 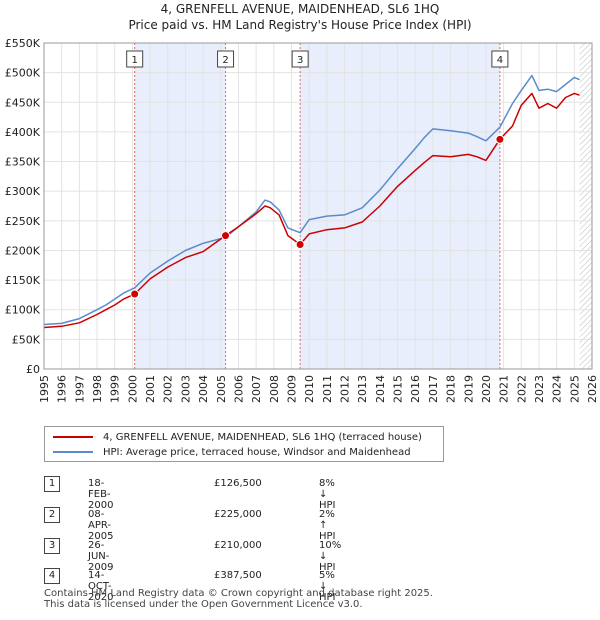 I want to click on x-tick-label: 2017, so click(x=433, y=389).